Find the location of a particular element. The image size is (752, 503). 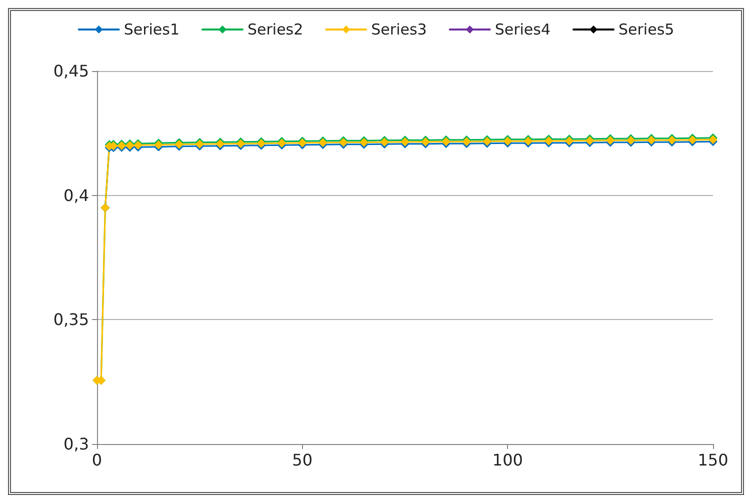

legend-label: Series3 is located at coordinates (399, 29).